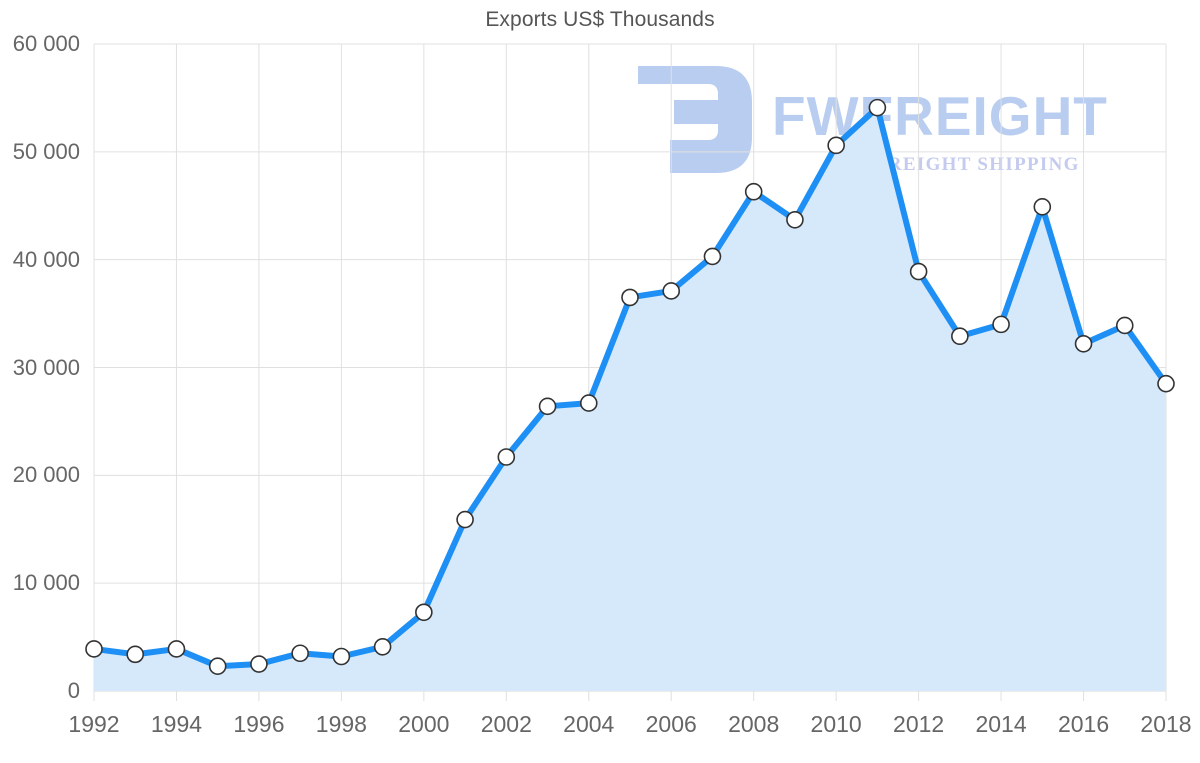  Describe the element at coordinates (1083, 343) in the screenshot. I see `data-point-marker: 2016: 32200` at that location.